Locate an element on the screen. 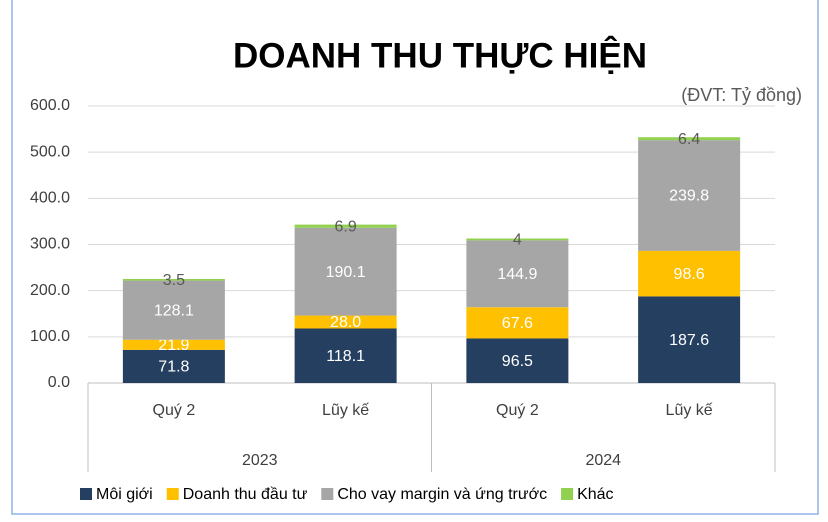 Image resolution: width=828 pixels, height=522 pixels. data-label: 239.8 is located at coordinates (689, 196).